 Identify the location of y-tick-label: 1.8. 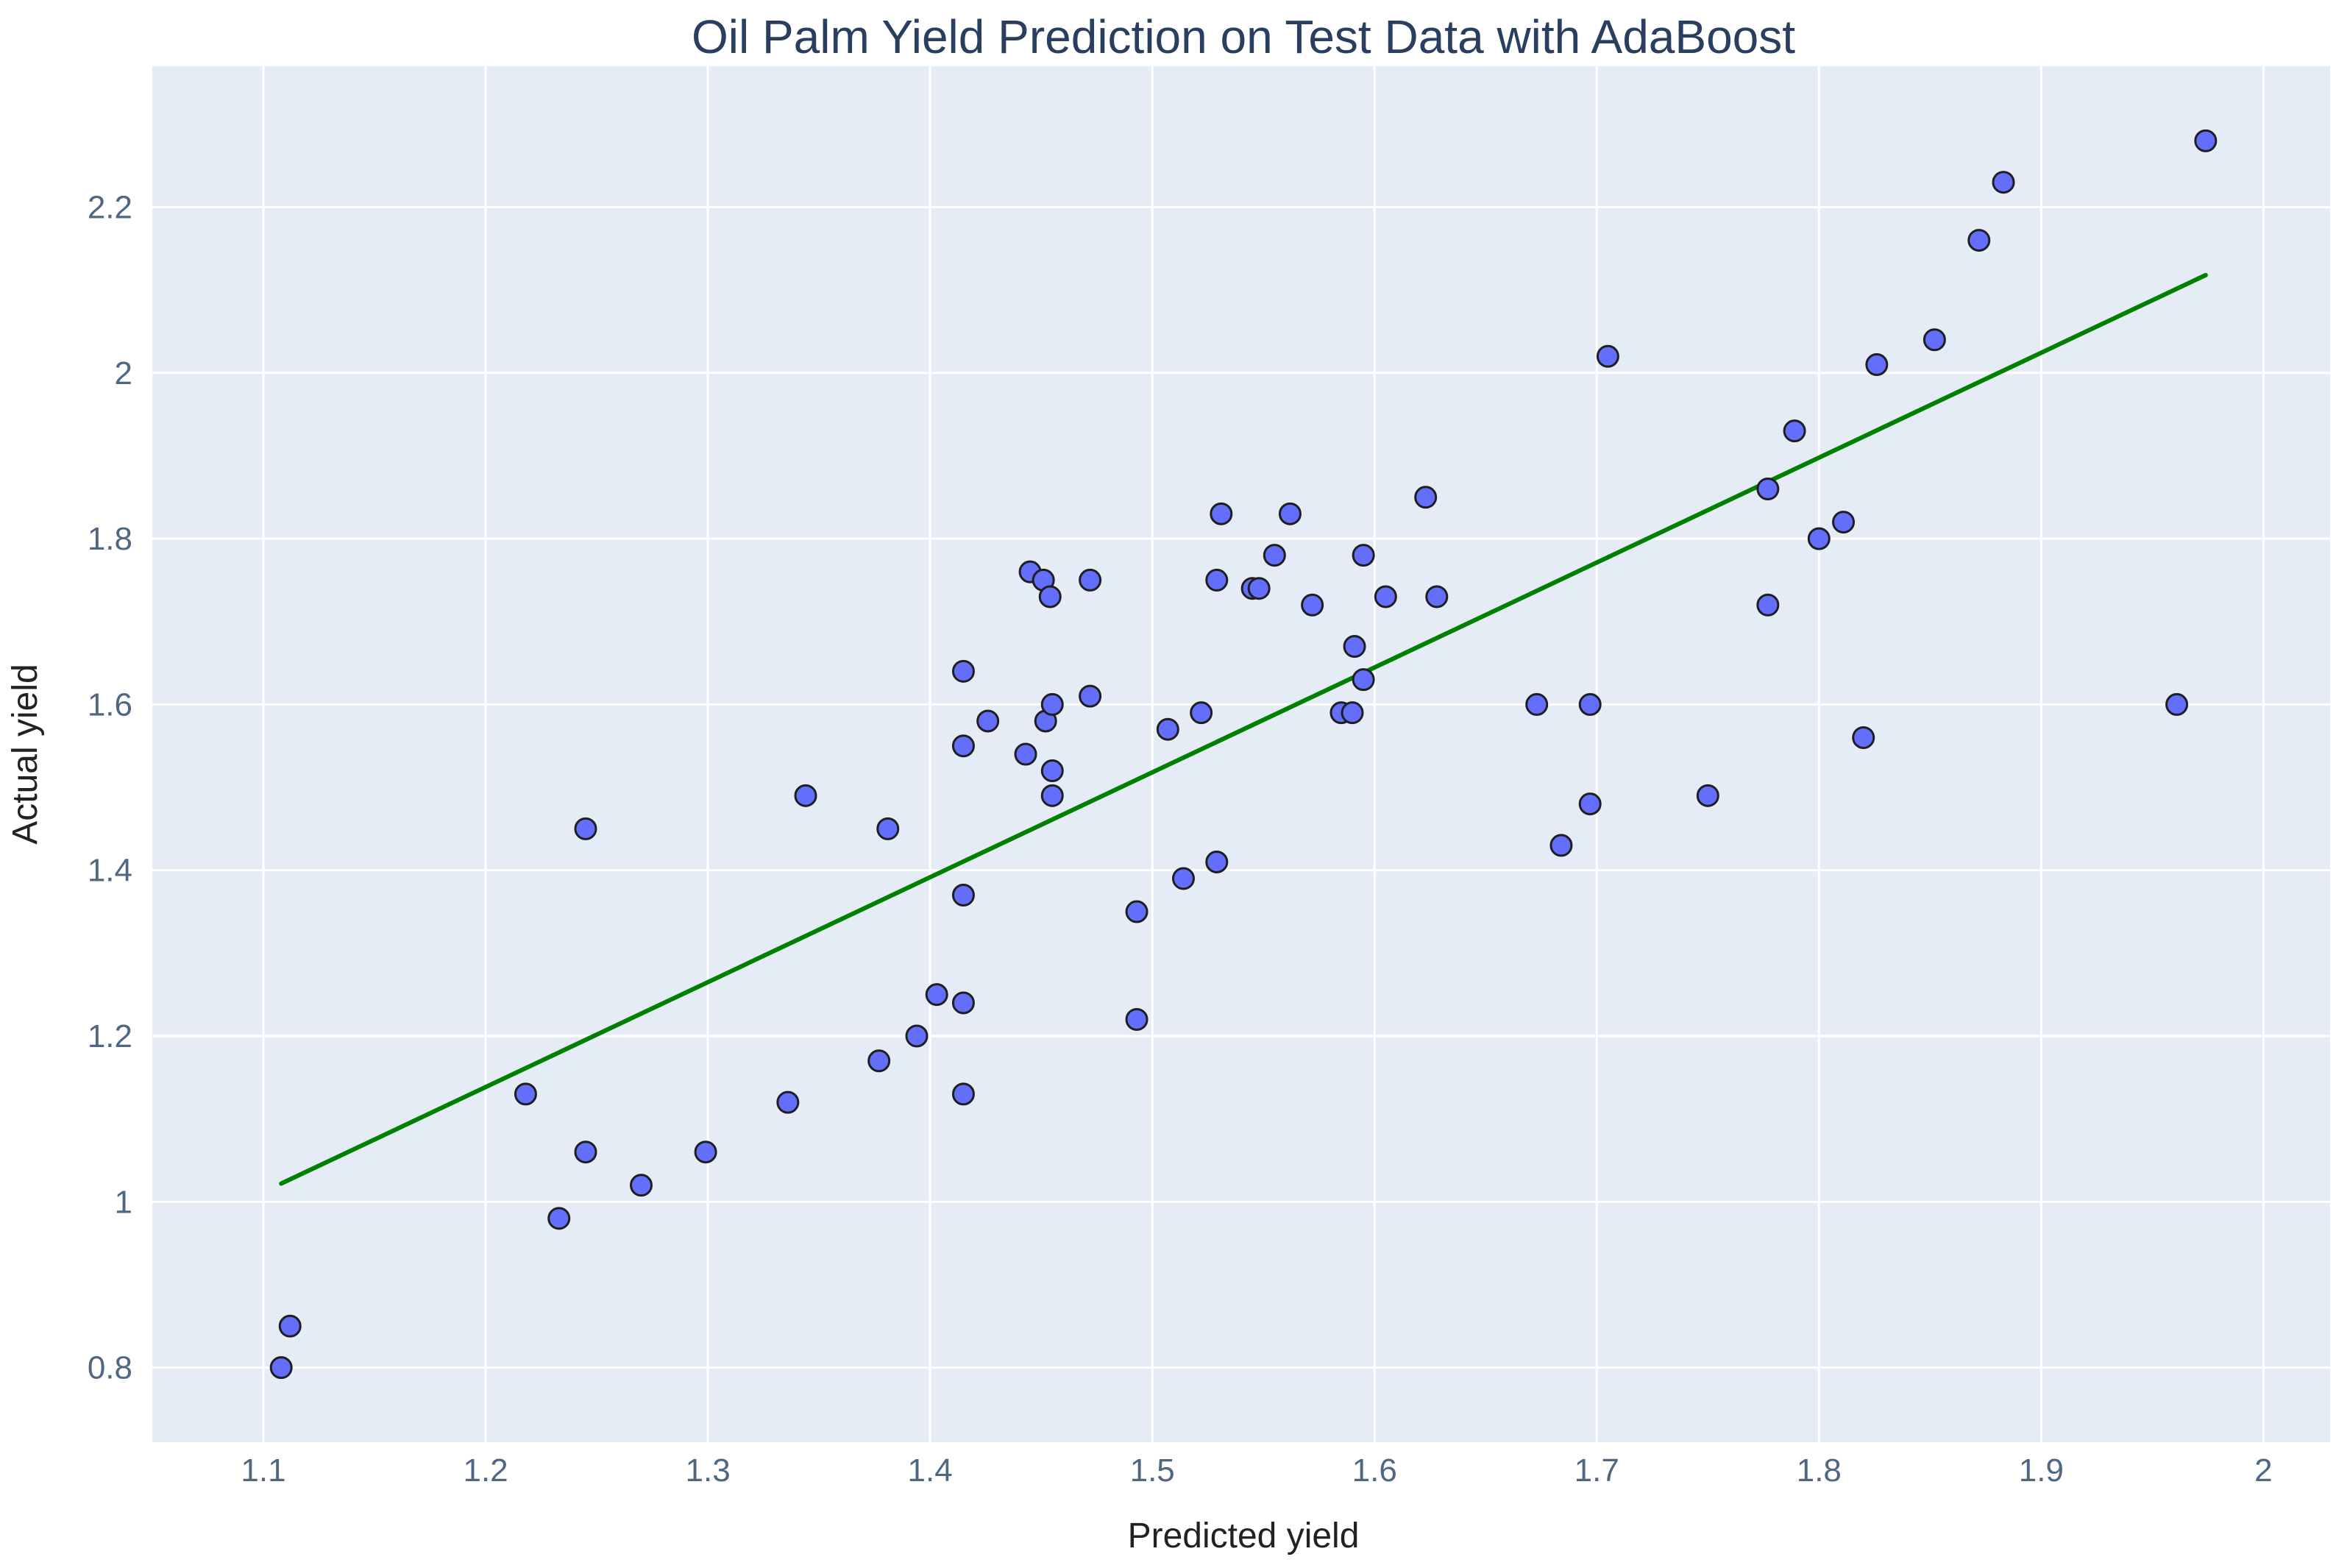
(110, 539).